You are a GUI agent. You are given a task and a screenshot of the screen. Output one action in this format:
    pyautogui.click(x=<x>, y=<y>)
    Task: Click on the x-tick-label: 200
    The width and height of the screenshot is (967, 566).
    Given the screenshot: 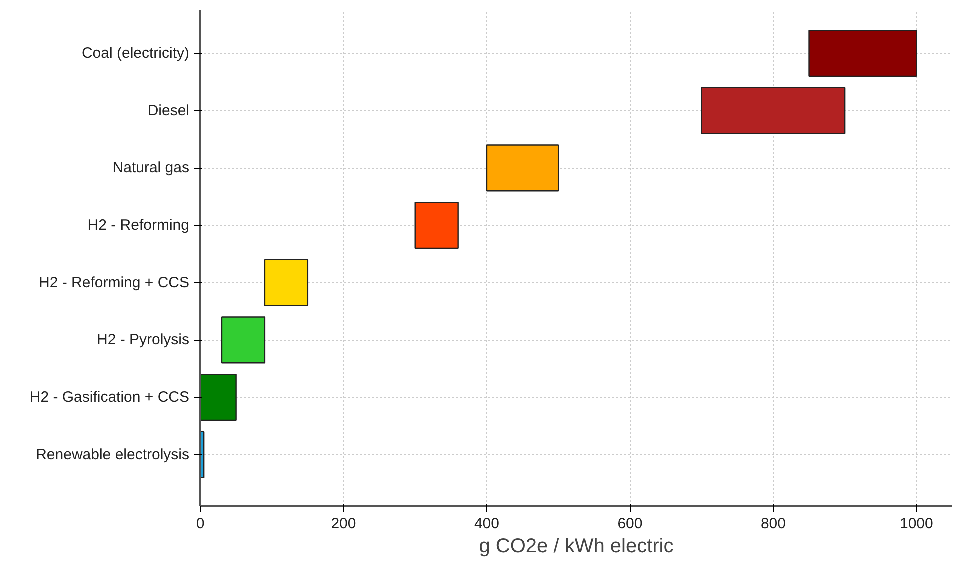 What is the action you would take?
    pyautogui.click(x=343, y=524)
    